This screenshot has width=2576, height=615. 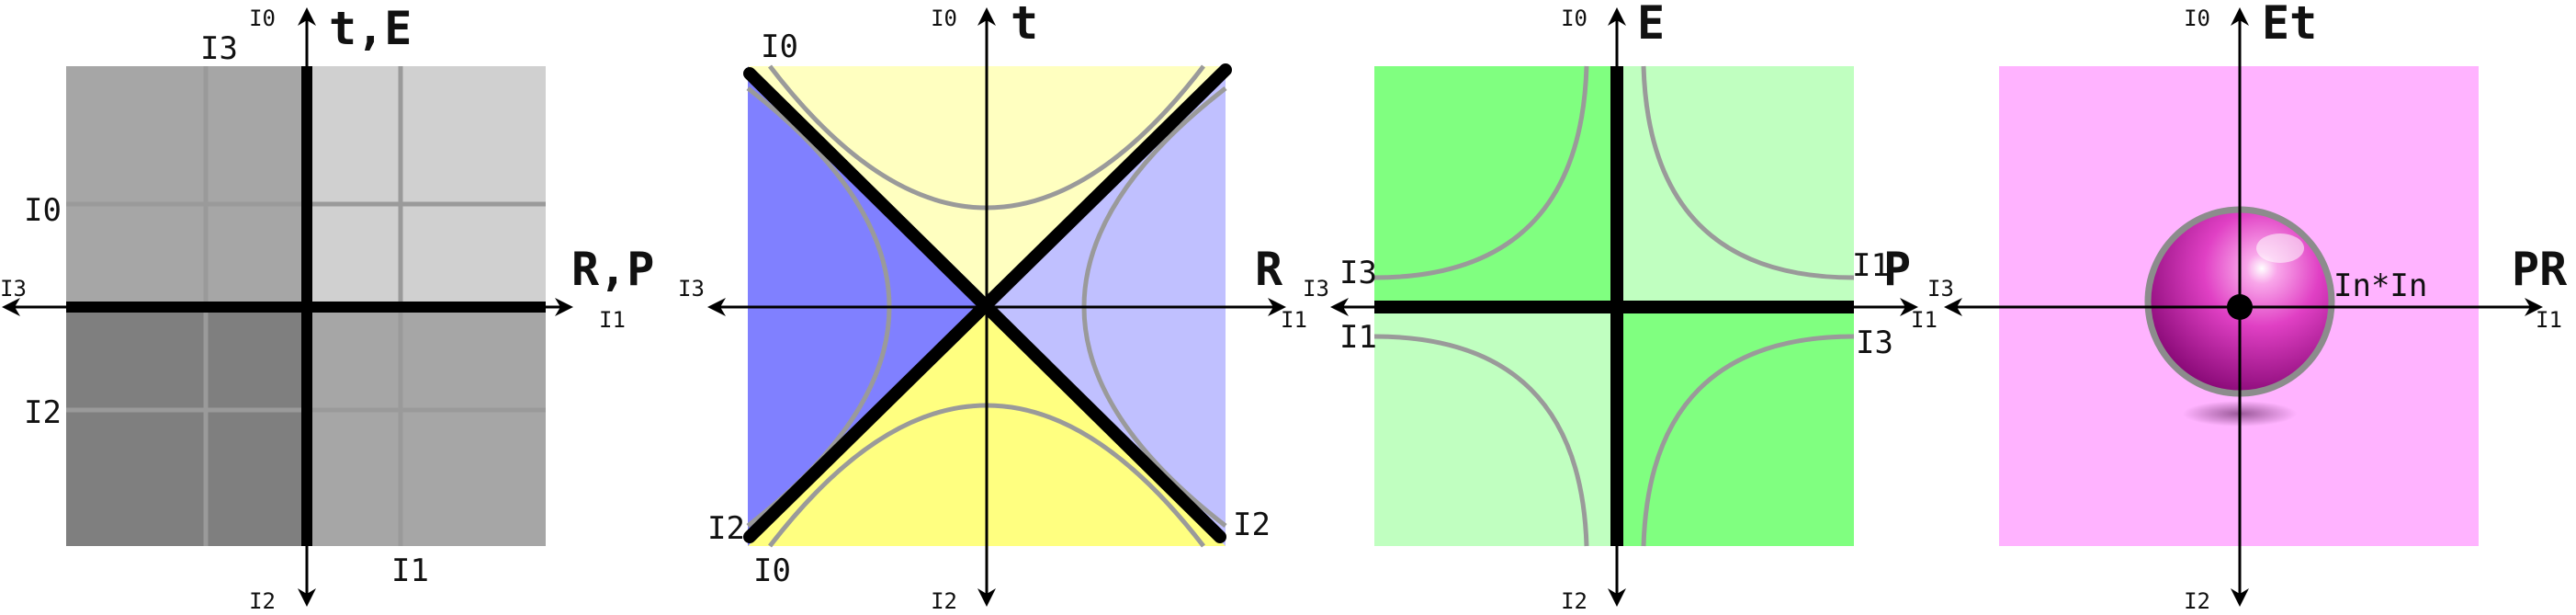 What do you see at coordinates (2197, 601) in the screenshot?
I see `p4-axis-label-bottom: I2` at bounding box center [2197, 601].